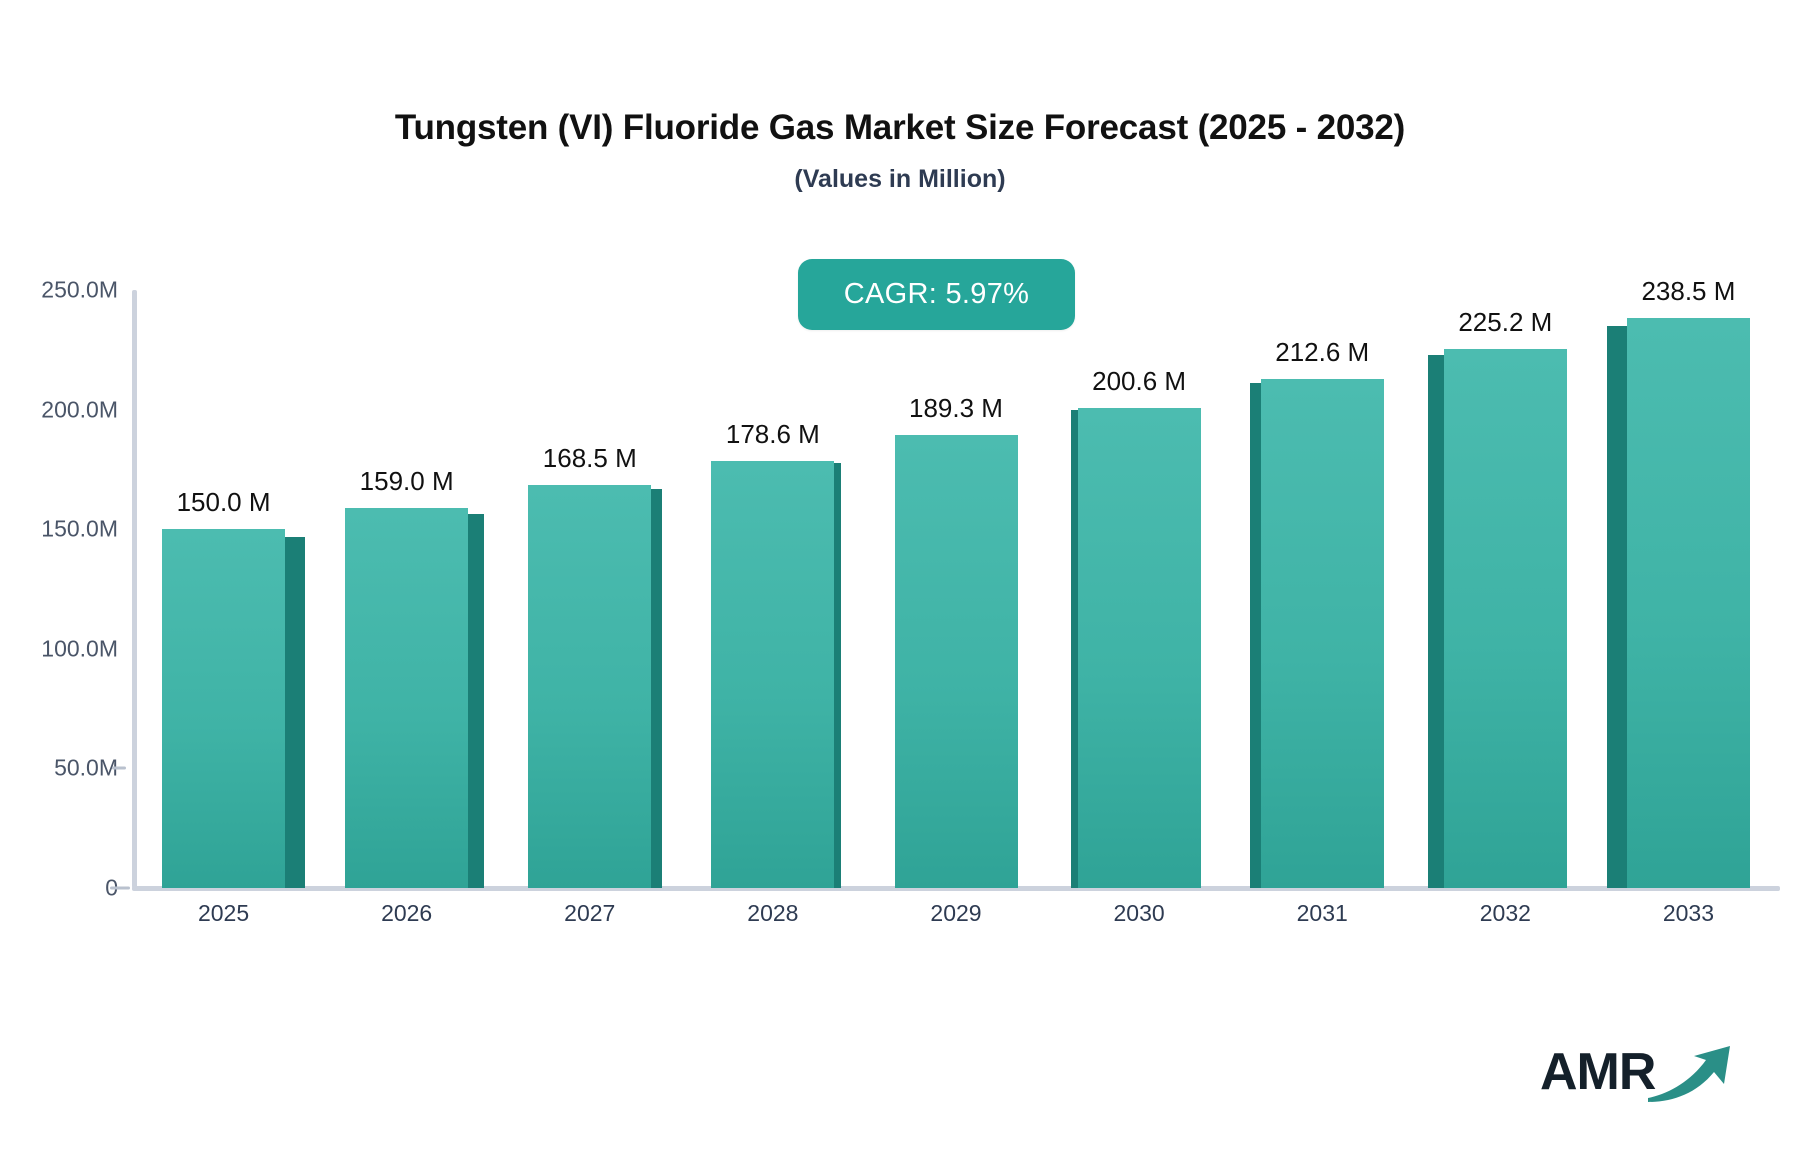 The width and height of the screenshot is (1800, 1156). Describe the element at coordinates (86, 767) in the screenshot. I see `y-tick-label: 50.0M` at that location.